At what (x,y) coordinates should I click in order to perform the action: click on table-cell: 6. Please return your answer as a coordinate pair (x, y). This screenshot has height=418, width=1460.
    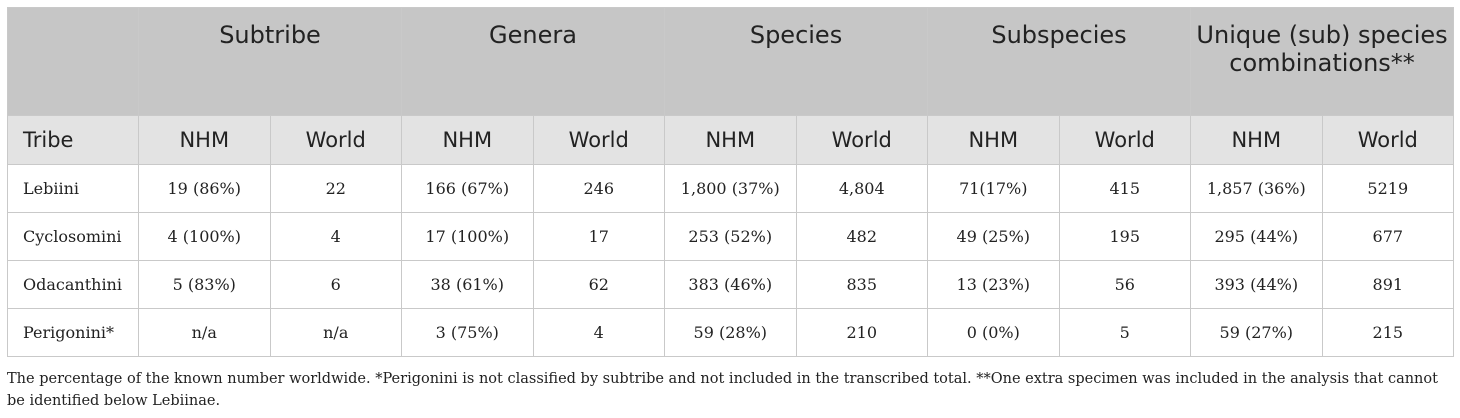
    Looking at the image, I should click on (335, 284).